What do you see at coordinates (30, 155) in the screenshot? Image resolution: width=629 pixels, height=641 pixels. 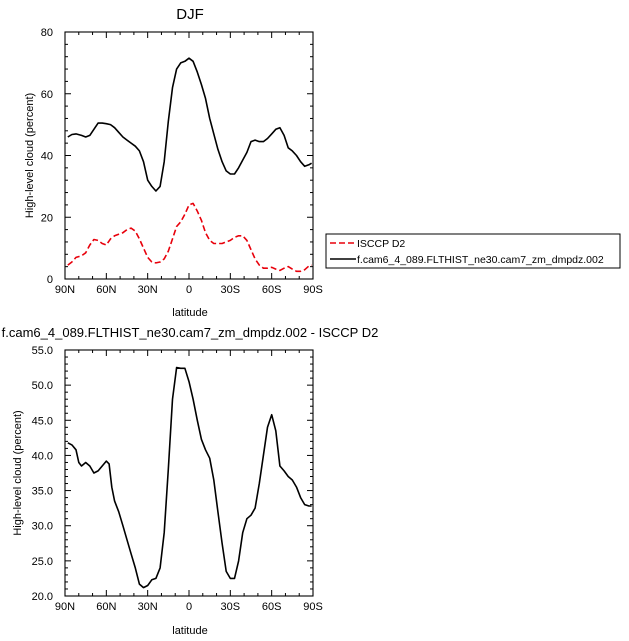 I see `top-y-axis-label: High-level cloud (percent)` at bounding box center [30, 155].